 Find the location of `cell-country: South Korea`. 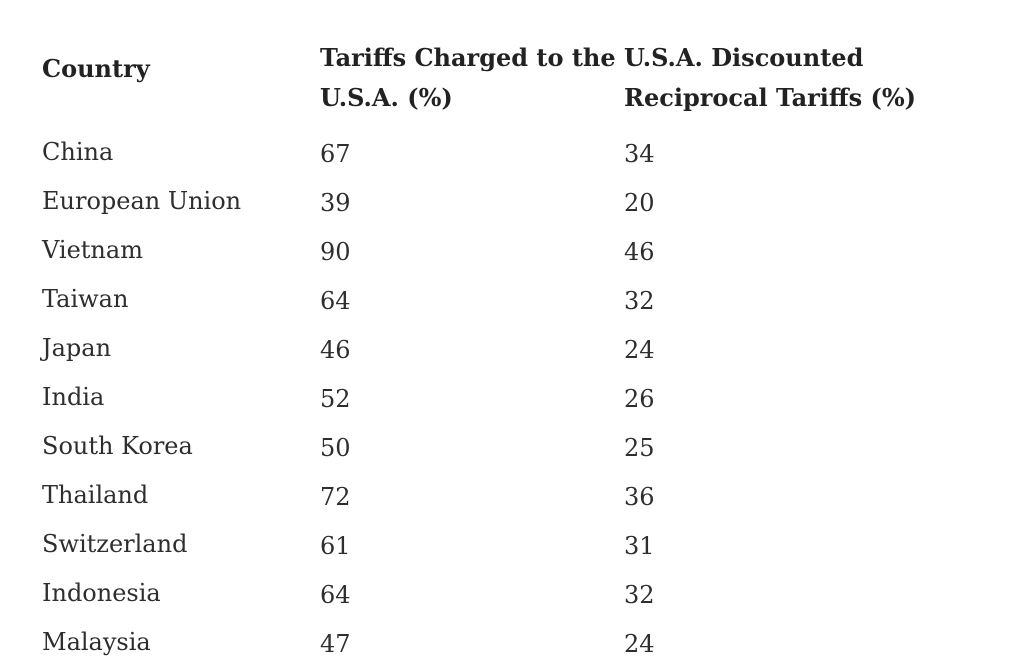

cell-country: South Korea is located at coordinates (117, 446).